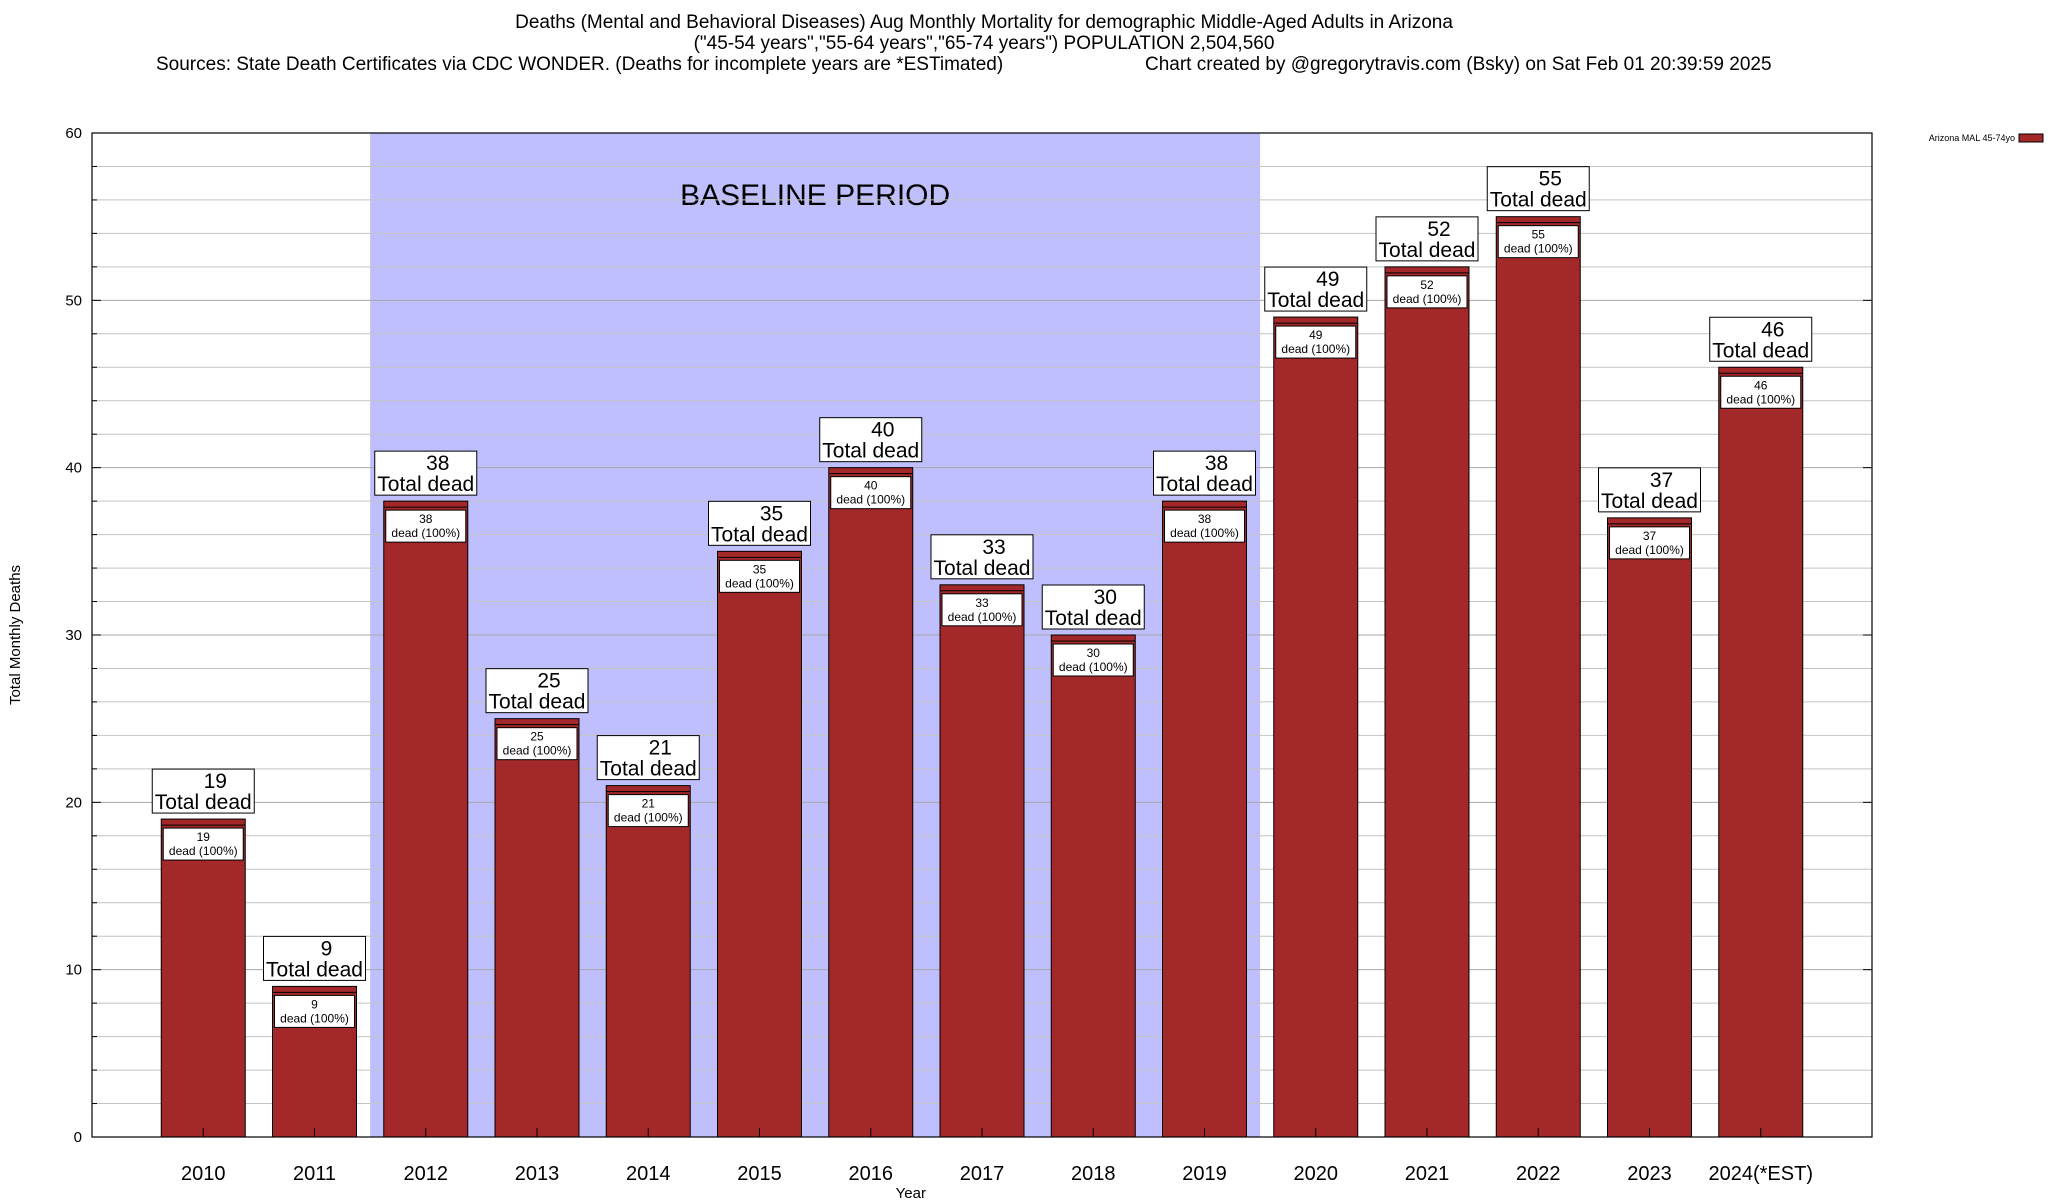 Image resolution: width=2048 pixels, height=1200 pixels. I want to click on bar-callout-value: 21, so click(660, 748).